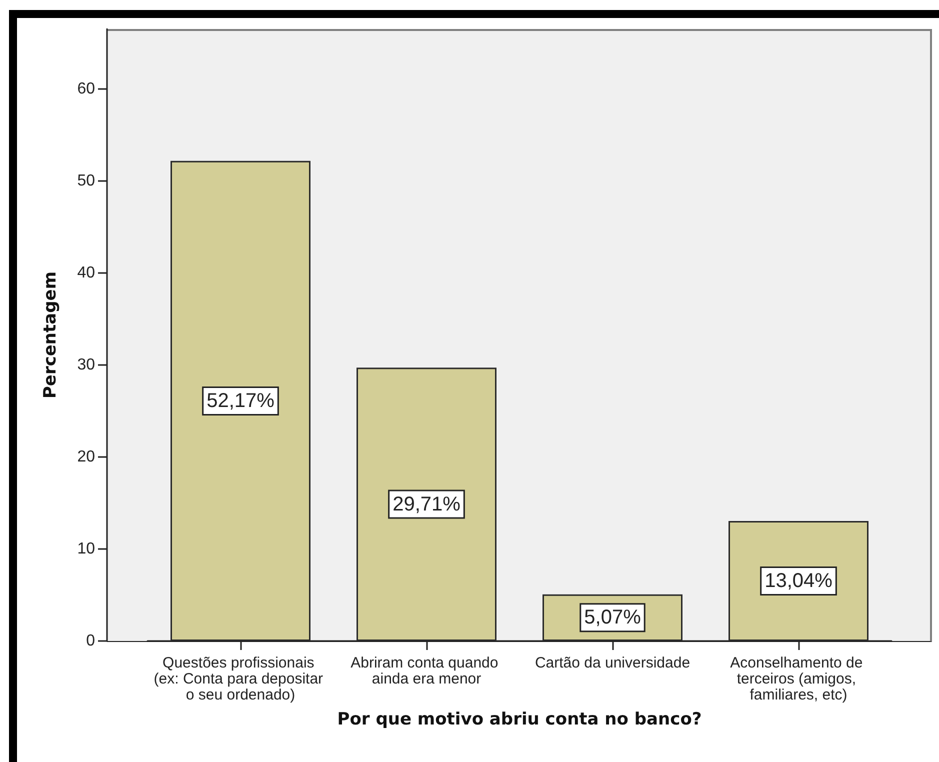  I want to click on data-label: 29,71%, so click(426, 504).